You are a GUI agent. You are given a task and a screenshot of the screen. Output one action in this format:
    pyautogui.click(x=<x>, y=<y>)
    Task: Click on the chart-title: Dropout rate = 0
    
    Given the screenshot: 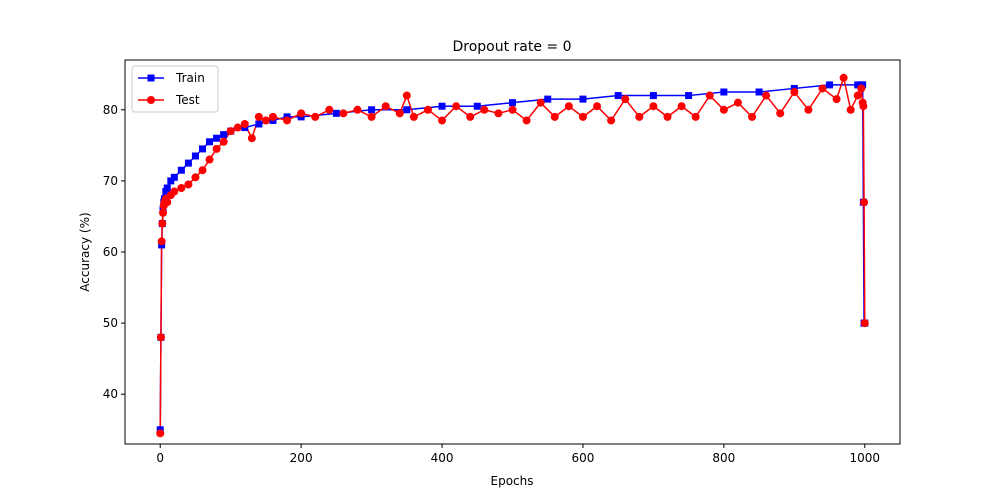 What is the action you would take?
    pyautogui.click(x=511, y=47)
    